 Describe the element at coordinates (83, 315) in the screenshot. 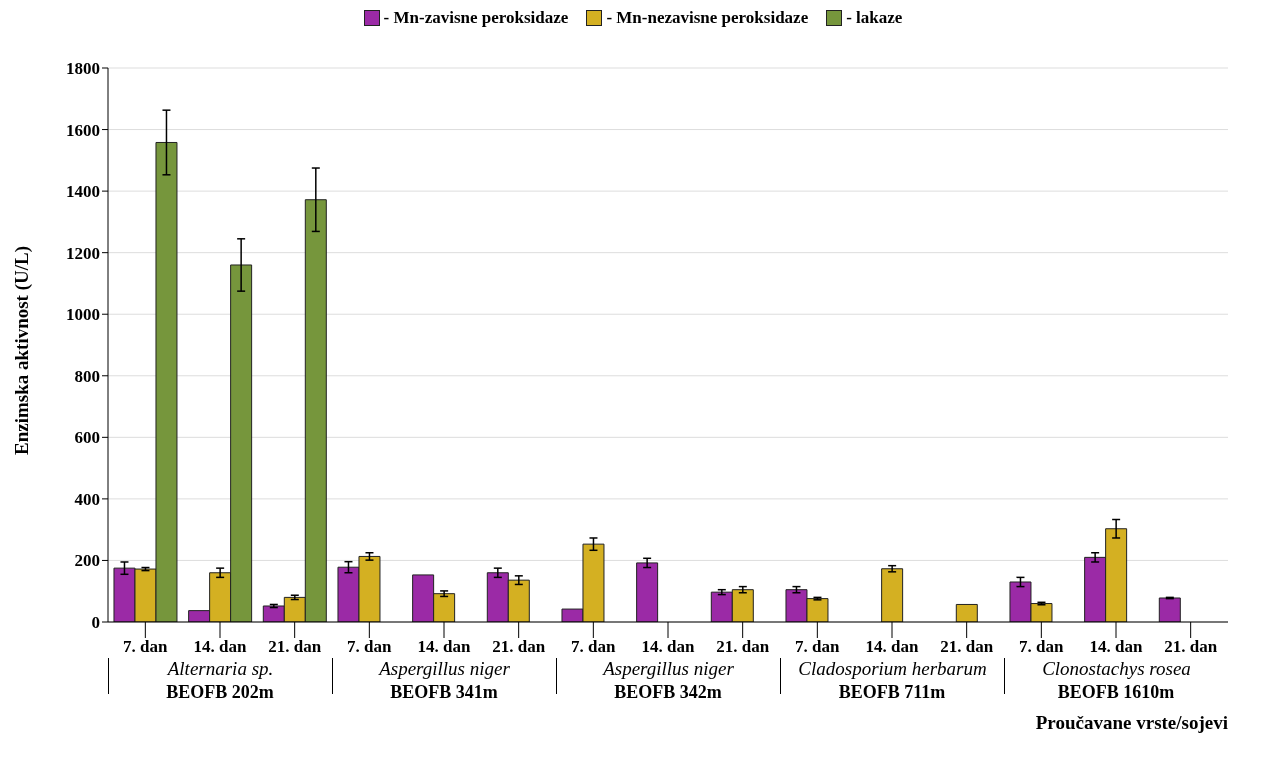

I see `y-tick-label: 1000` at that location.